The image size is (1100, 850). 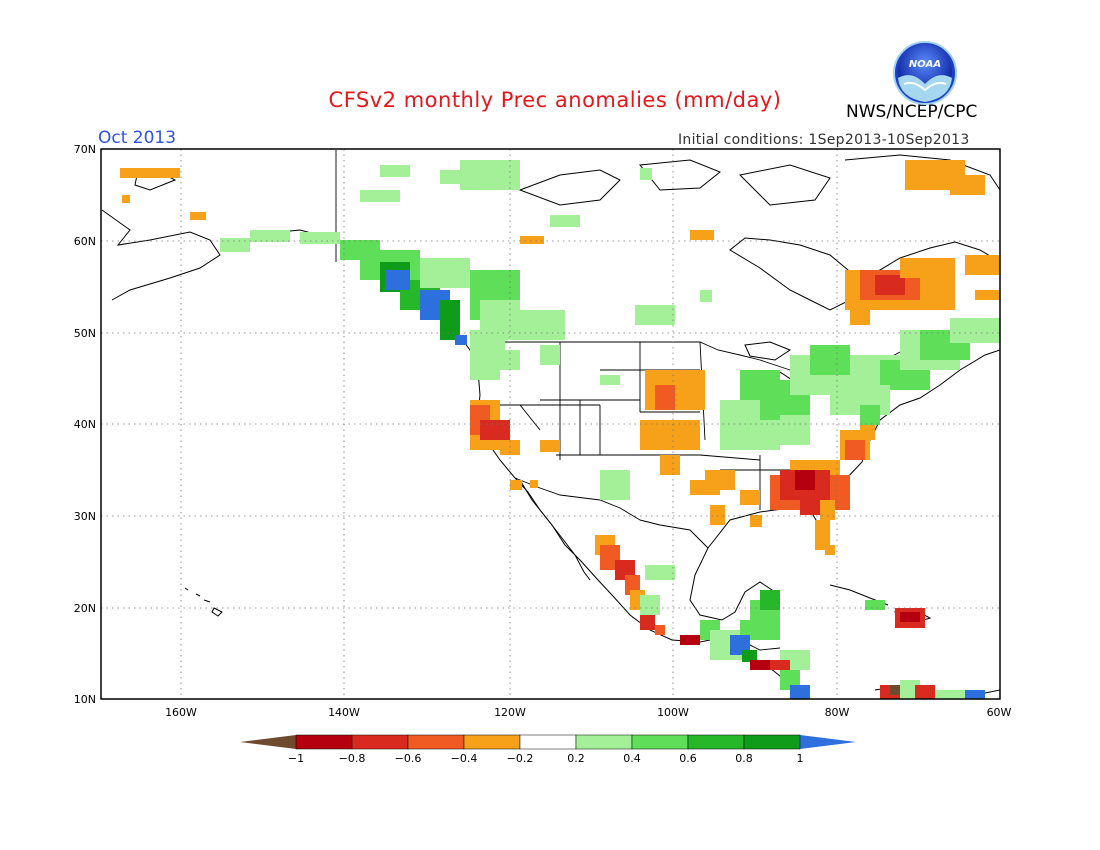 What do you see at coordinates (296, 758) in the screenshot?
I see `legend-label: −1` at bounding box center [296, 758].